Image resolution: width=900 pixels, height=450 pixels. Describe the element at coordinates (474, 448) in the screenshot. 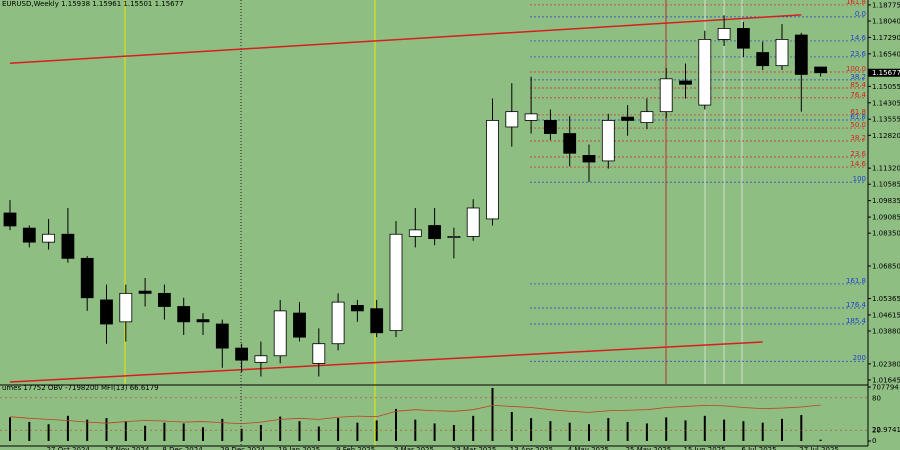

I see `x-tick-label: 23 Mar 2025` at that location.